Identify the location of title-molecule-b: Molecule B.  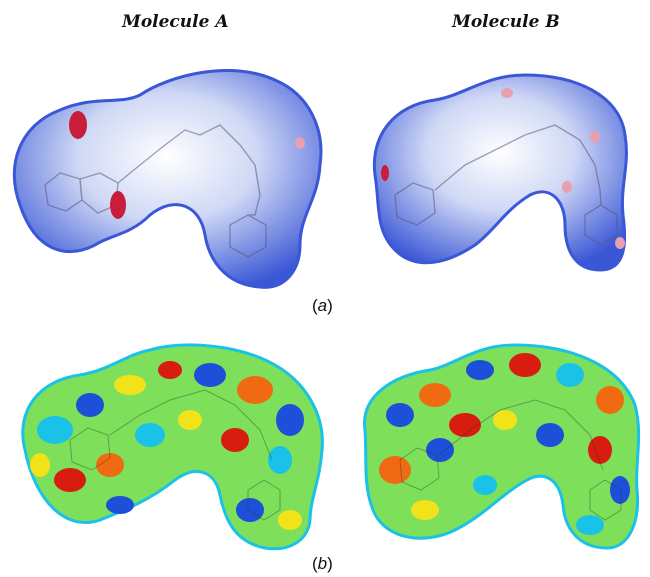
(506, 22).